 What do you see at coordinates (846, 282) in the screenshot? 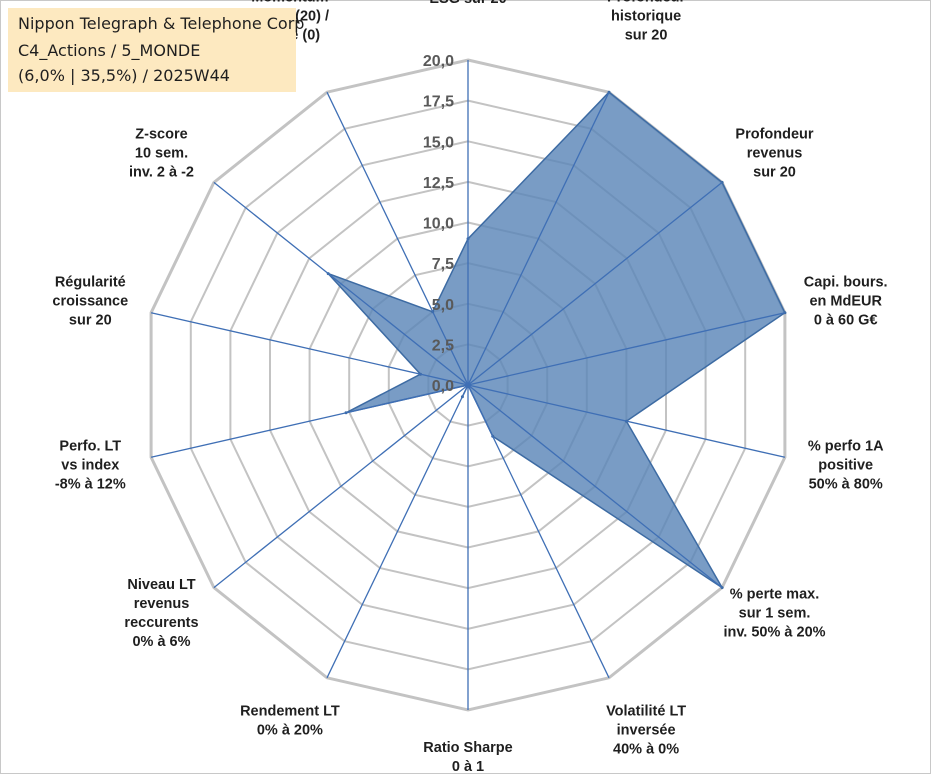
I see `axis-label-line: Capi. bours.` at bounding box center [846, 282].